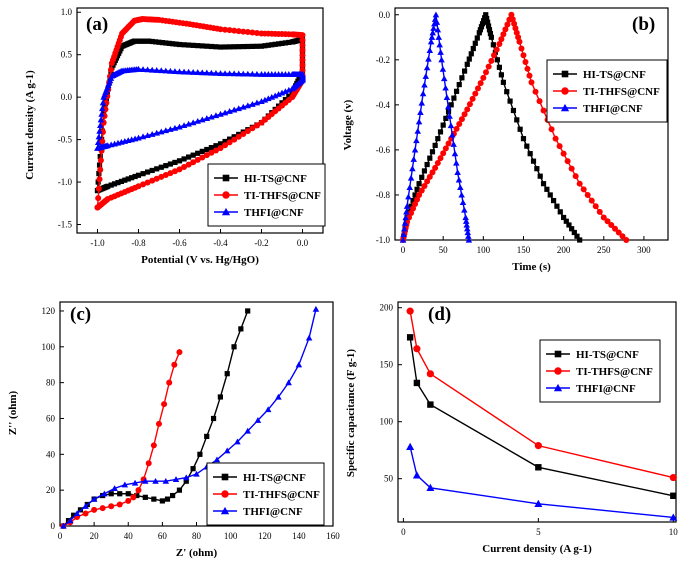 The width and height of the screenshot is (692, 570). I want to click on panel-label: (c), so click(80, 314).